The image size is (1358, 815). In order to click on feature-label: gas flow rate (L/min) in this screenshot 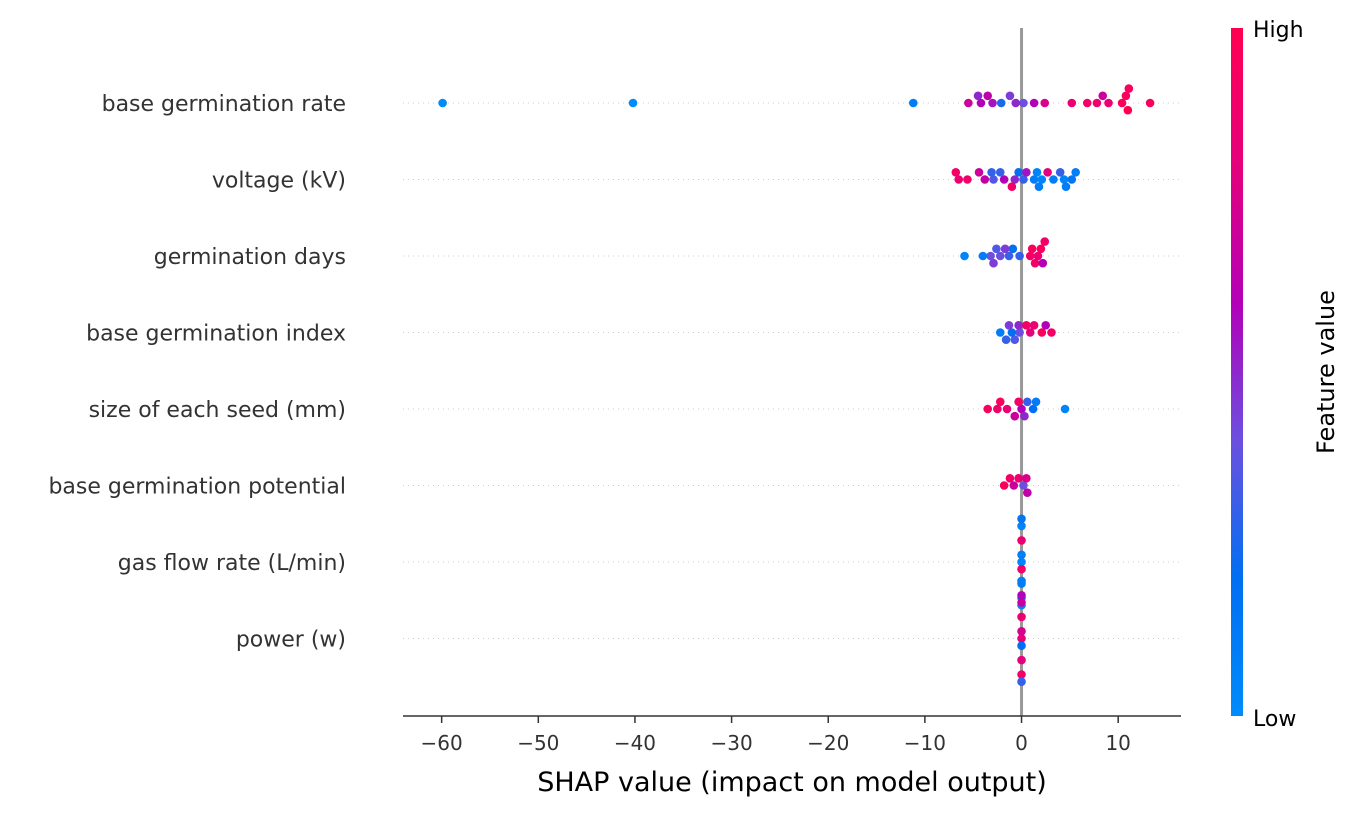, I will do `click(232, 563)`.